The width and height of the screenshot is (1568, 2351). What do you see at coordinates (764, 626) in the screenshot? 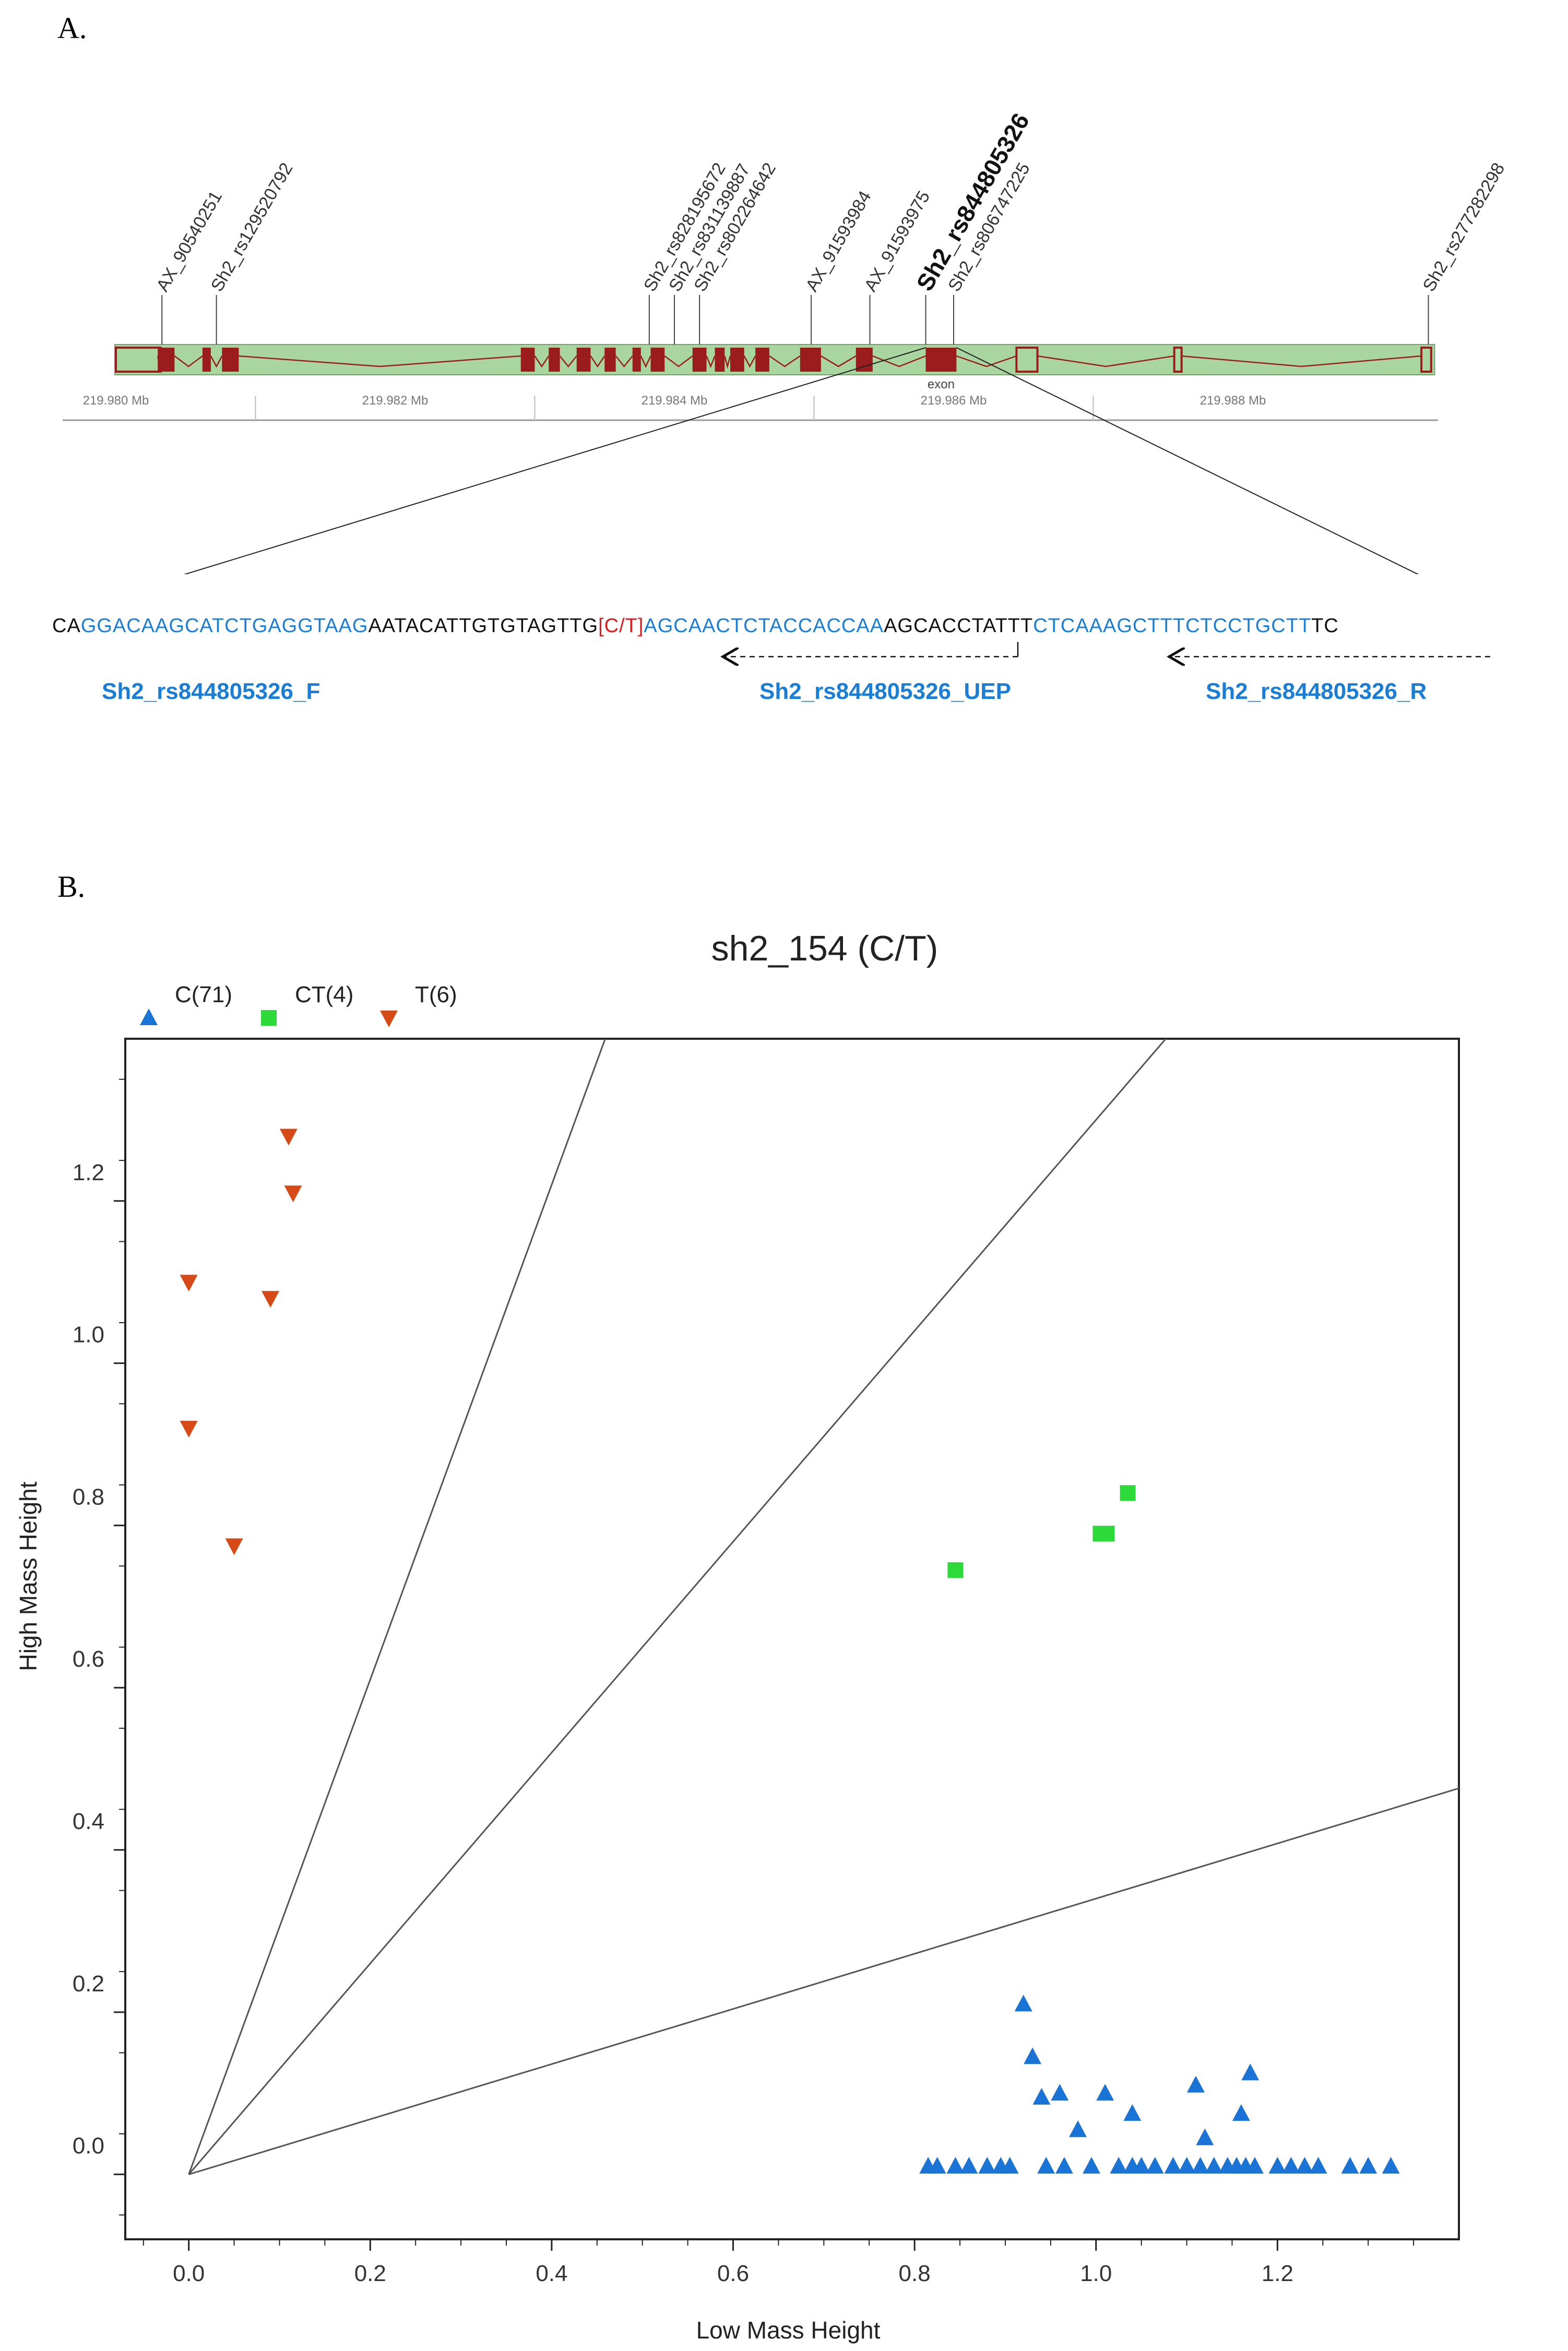
I see `sequence-part: AGCAACTCTACCACCAA` at bounding box center [764, 626].